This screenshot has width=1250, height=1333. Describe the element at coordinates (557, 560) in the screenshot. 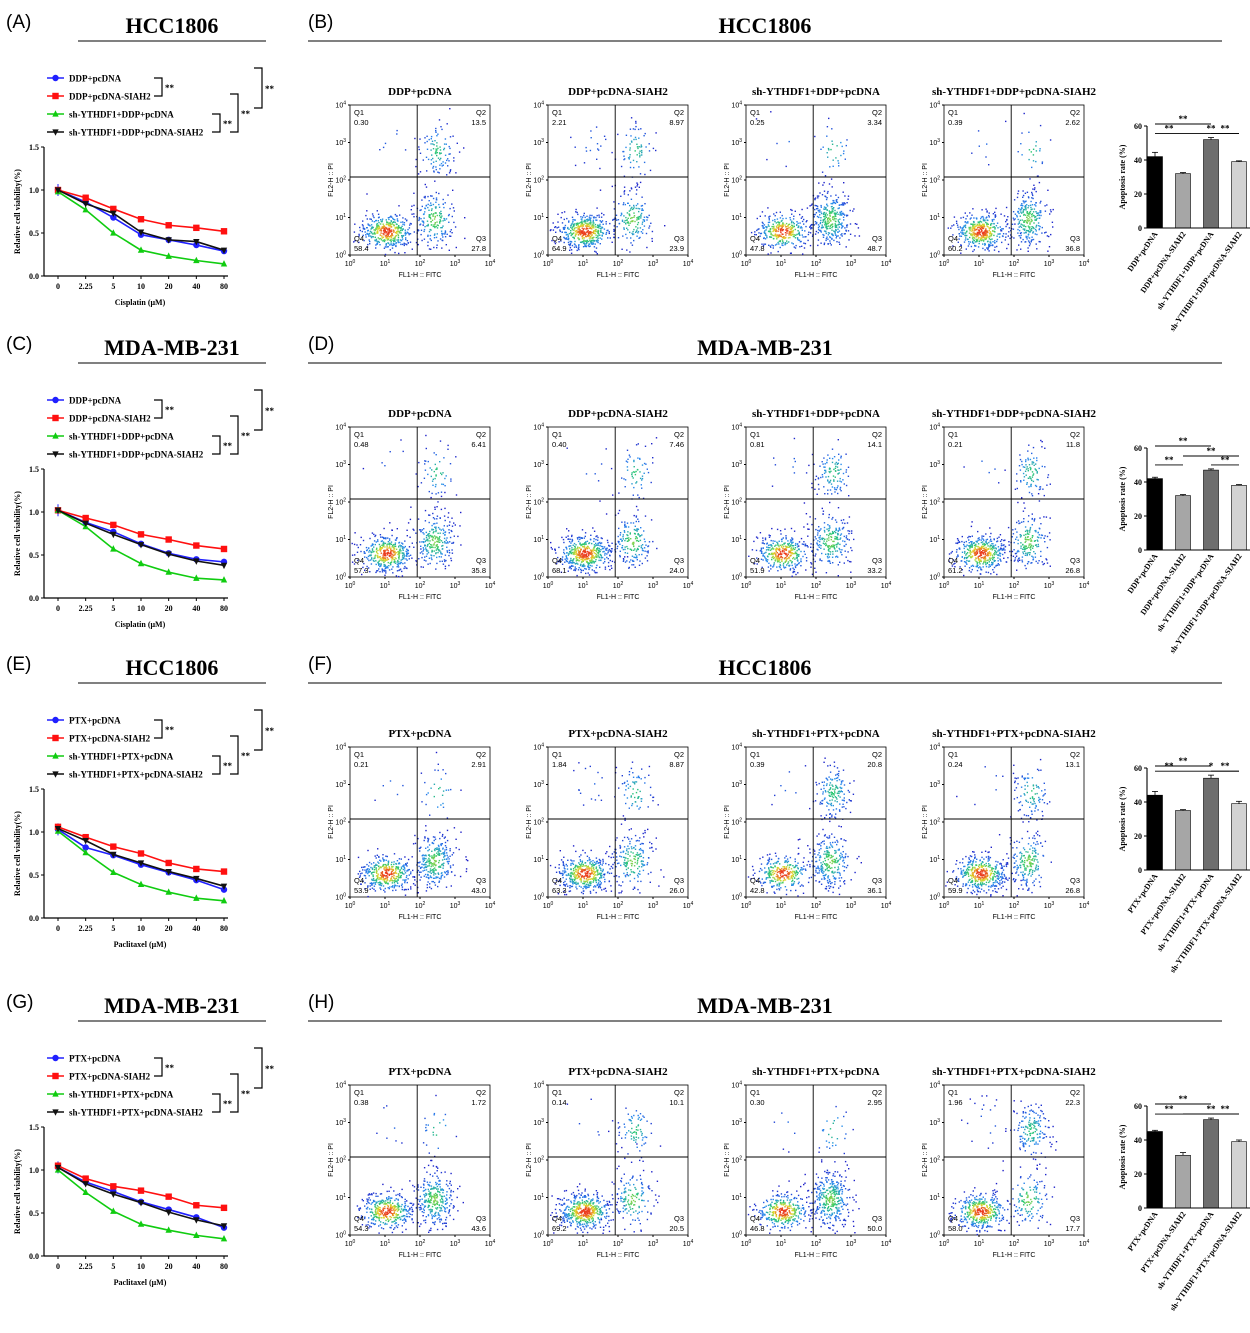

I see `quadrant-name: Q4` at that location.